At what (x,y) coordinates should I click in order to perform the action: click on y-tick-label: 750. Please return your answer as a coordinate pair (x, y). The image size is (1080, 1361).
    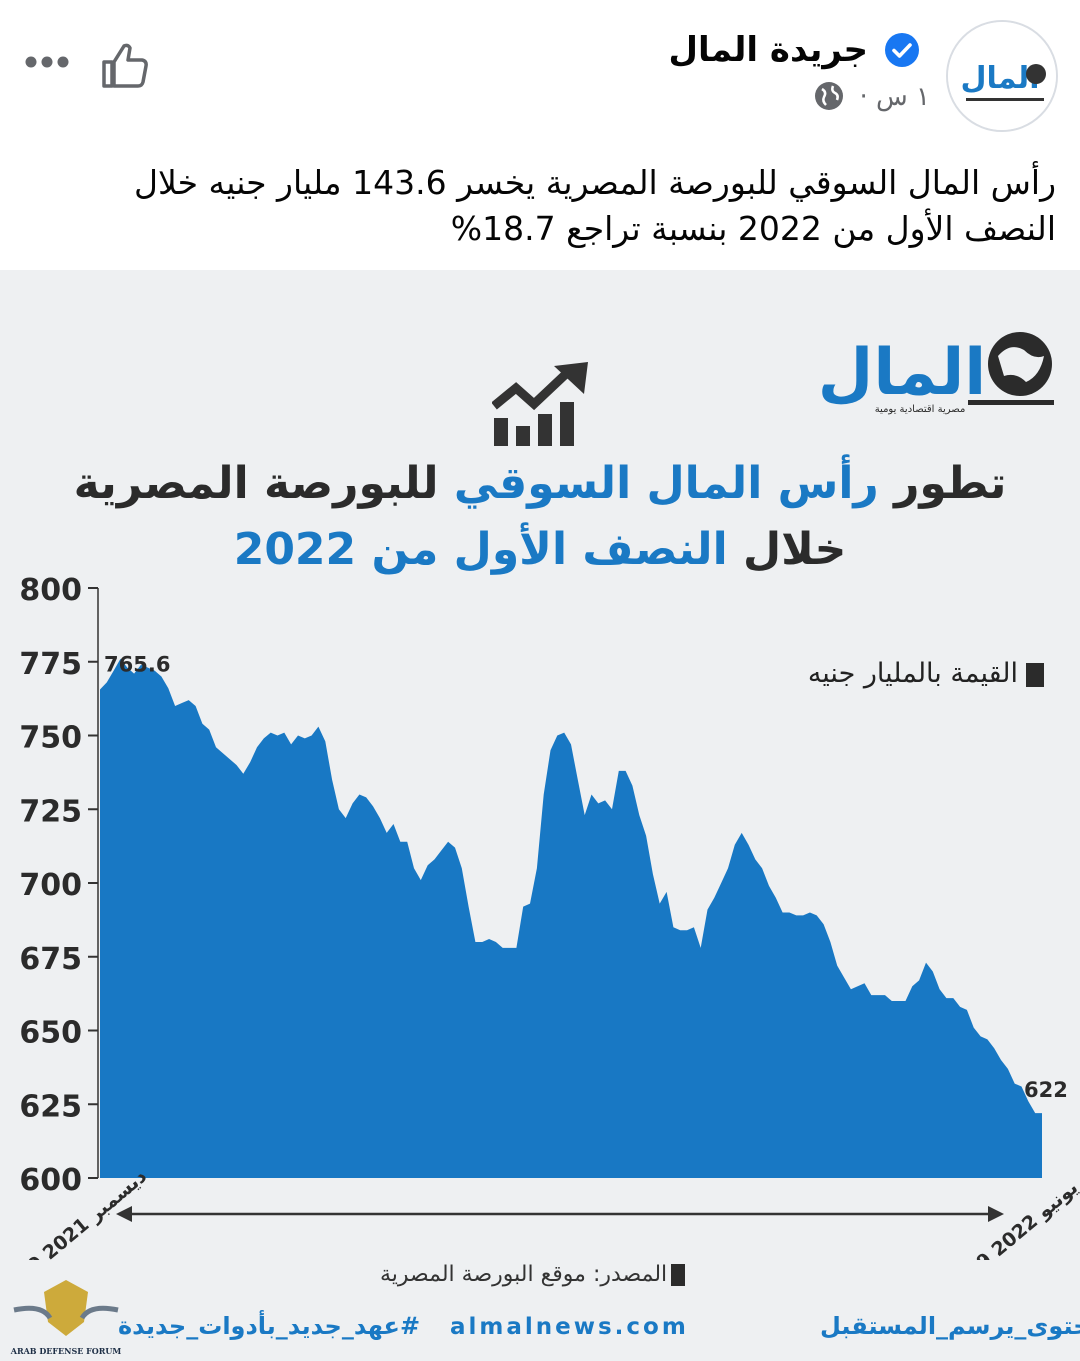
    Looking at the image, I should click on (50, 738).